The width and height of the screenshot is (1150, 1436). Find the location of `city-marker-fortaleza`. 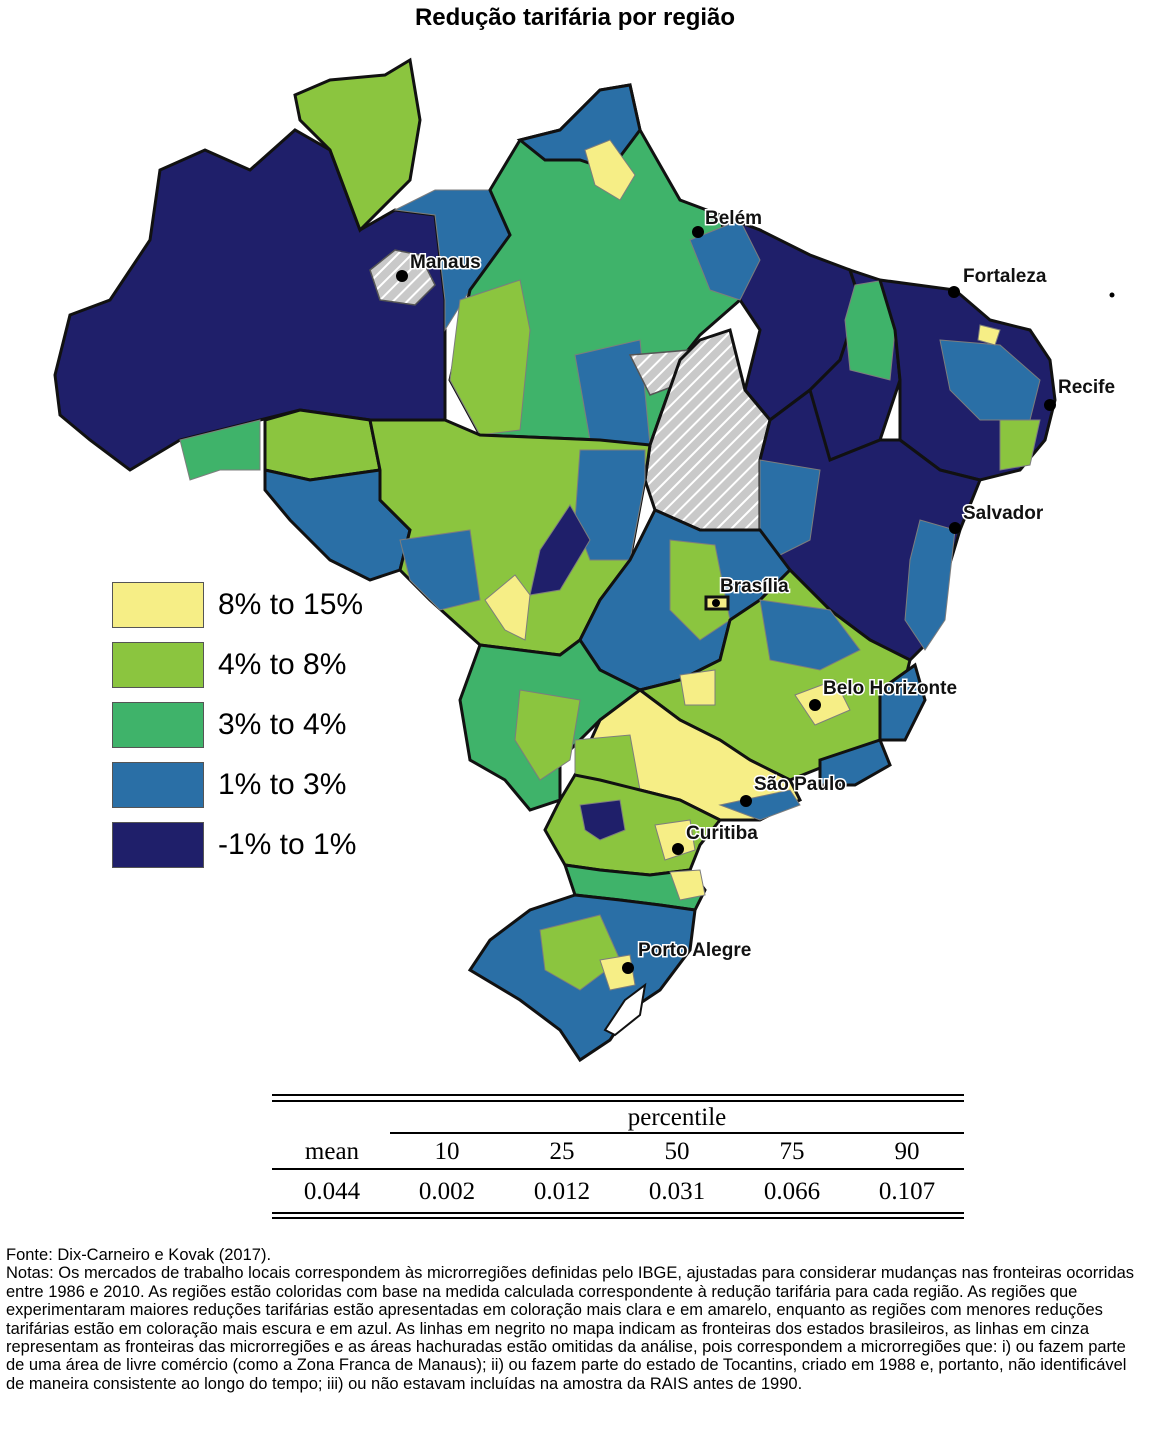

city-marker-fortaleza is located at coordinates (954, 292).